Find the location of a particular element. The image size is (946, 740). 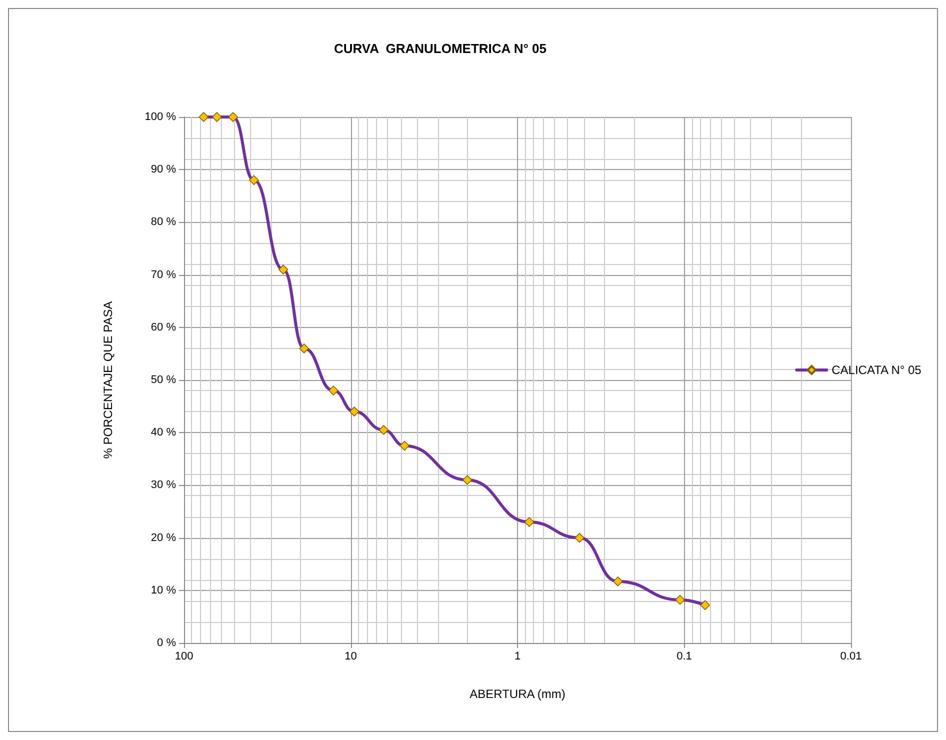

y-tick-label: 10 % is located at coordinates (163, 590).